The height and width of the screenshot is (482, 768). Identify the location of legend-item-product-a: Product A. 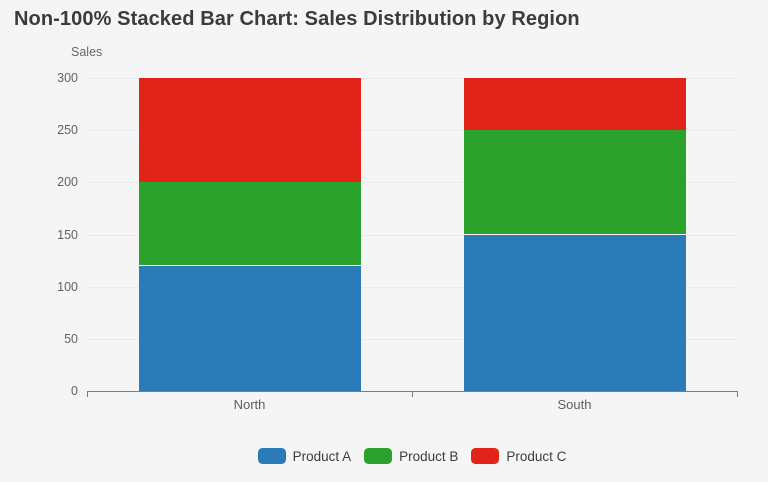
(304, 456).